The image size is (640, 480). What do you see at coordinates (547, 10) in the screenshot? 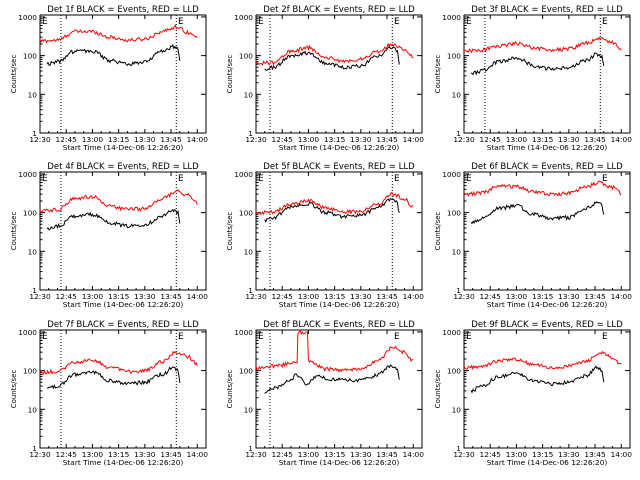
I see `panel-title: Det 3f BLACK = Events, RED = LLD` at bounding box center [547, 10].